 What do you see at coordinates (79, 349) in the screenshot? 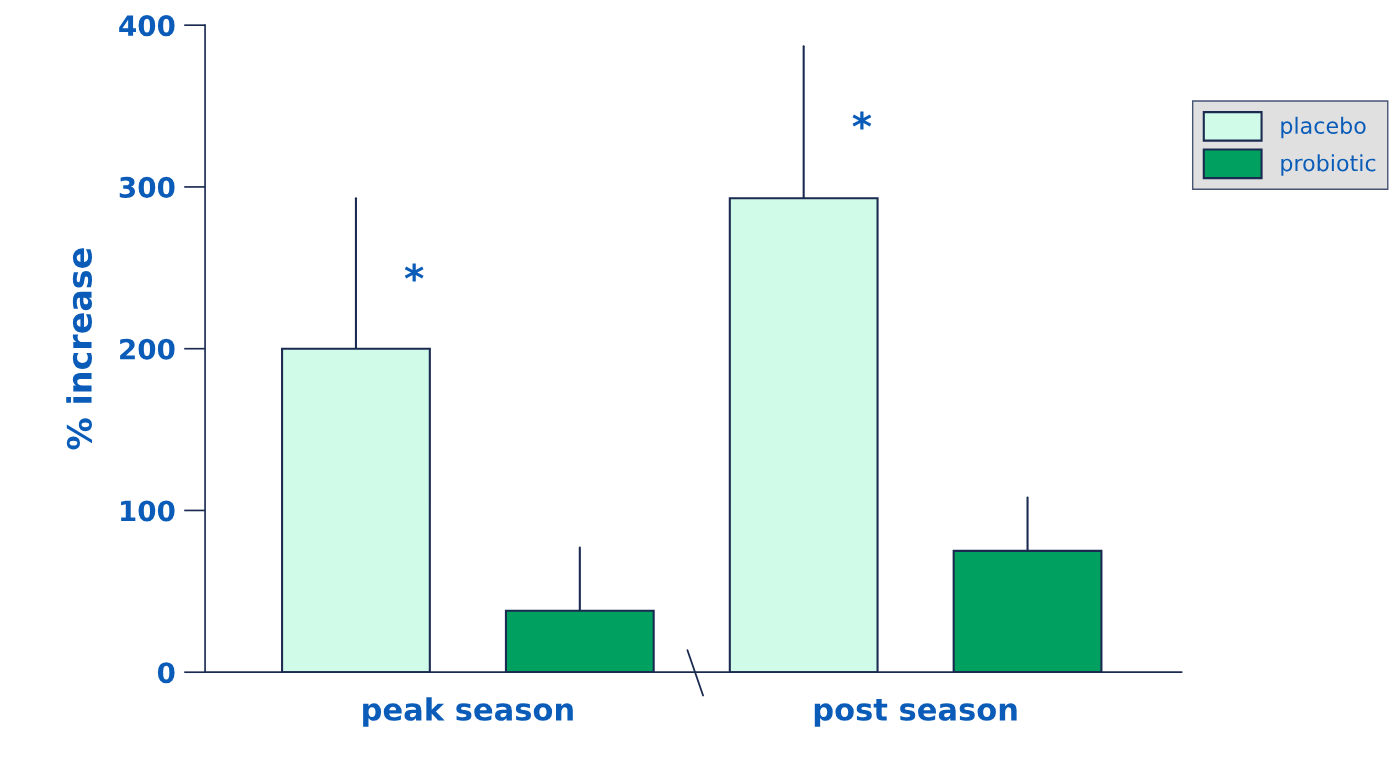
I see `y-axis-title: % increase` at bounding box center [79, 349].